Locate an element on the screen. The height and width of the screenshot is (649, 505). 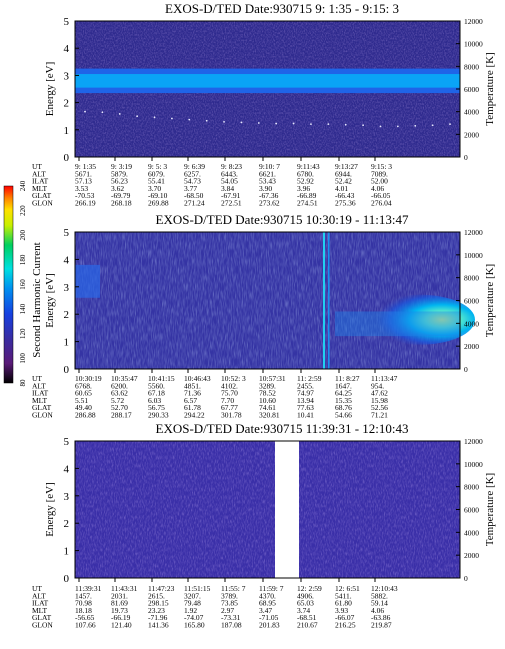
orbit-cell: 4851. is located at coordinates (192, 385).